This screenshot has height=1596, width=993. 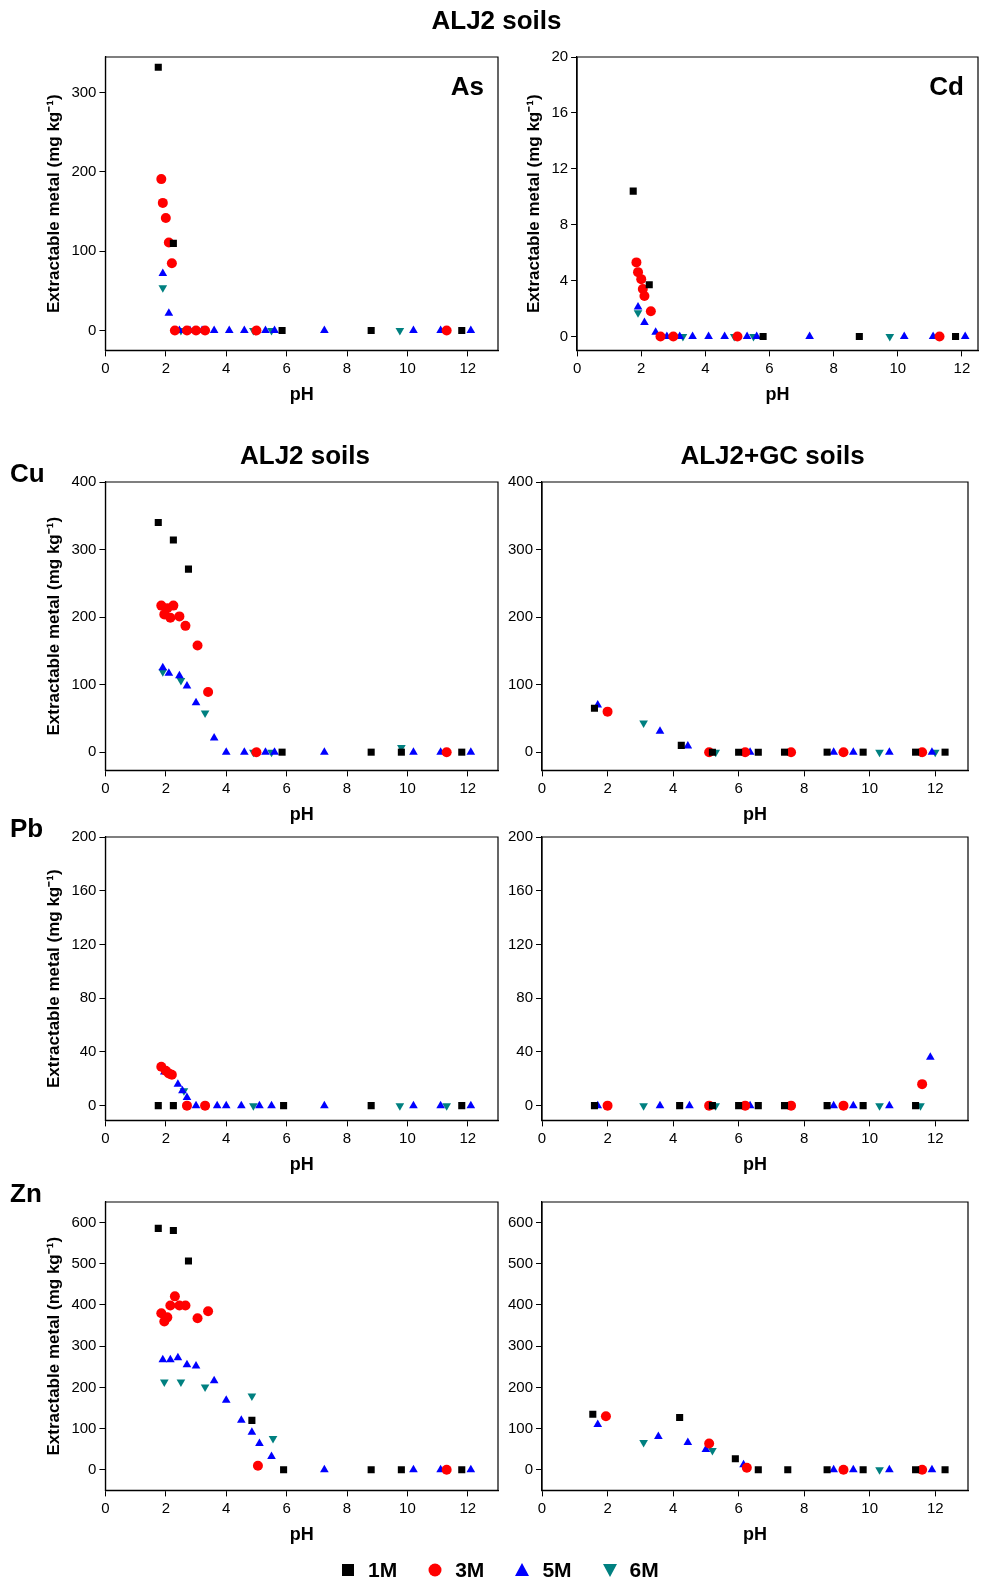 What do you see at coordinates (27, 828) in the screenshot?
I see `chart-subtitle: Pb` at bounding box center [27, 828].